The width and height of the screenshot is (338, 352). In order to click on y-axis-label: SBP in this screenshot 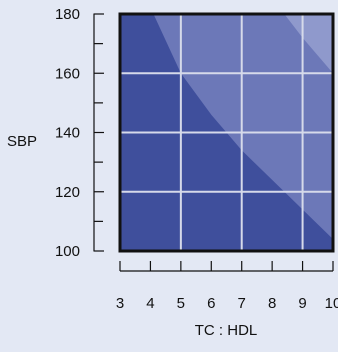, I will do `click(22, 141)`.